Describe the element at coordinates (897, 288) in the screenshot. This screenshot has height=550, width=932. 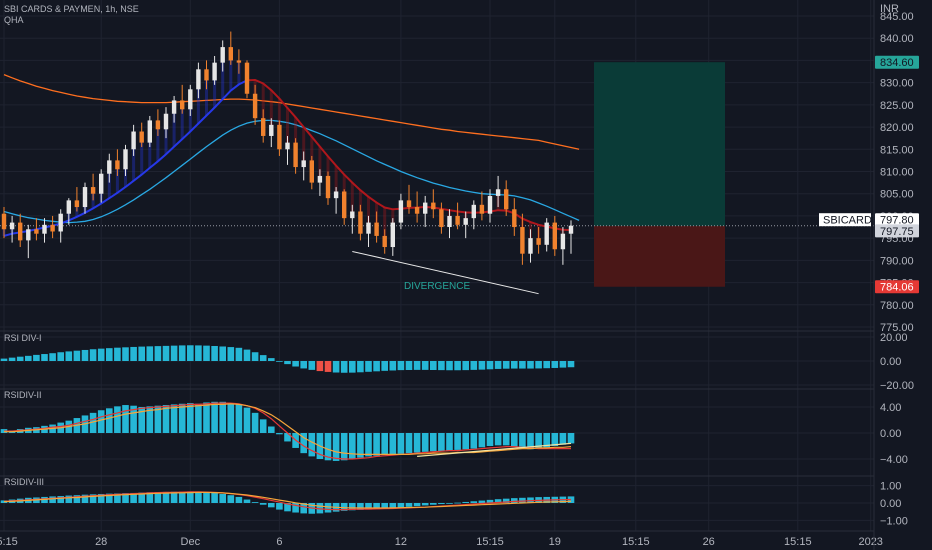
I see `price-badge-text: 784.06` at that location.